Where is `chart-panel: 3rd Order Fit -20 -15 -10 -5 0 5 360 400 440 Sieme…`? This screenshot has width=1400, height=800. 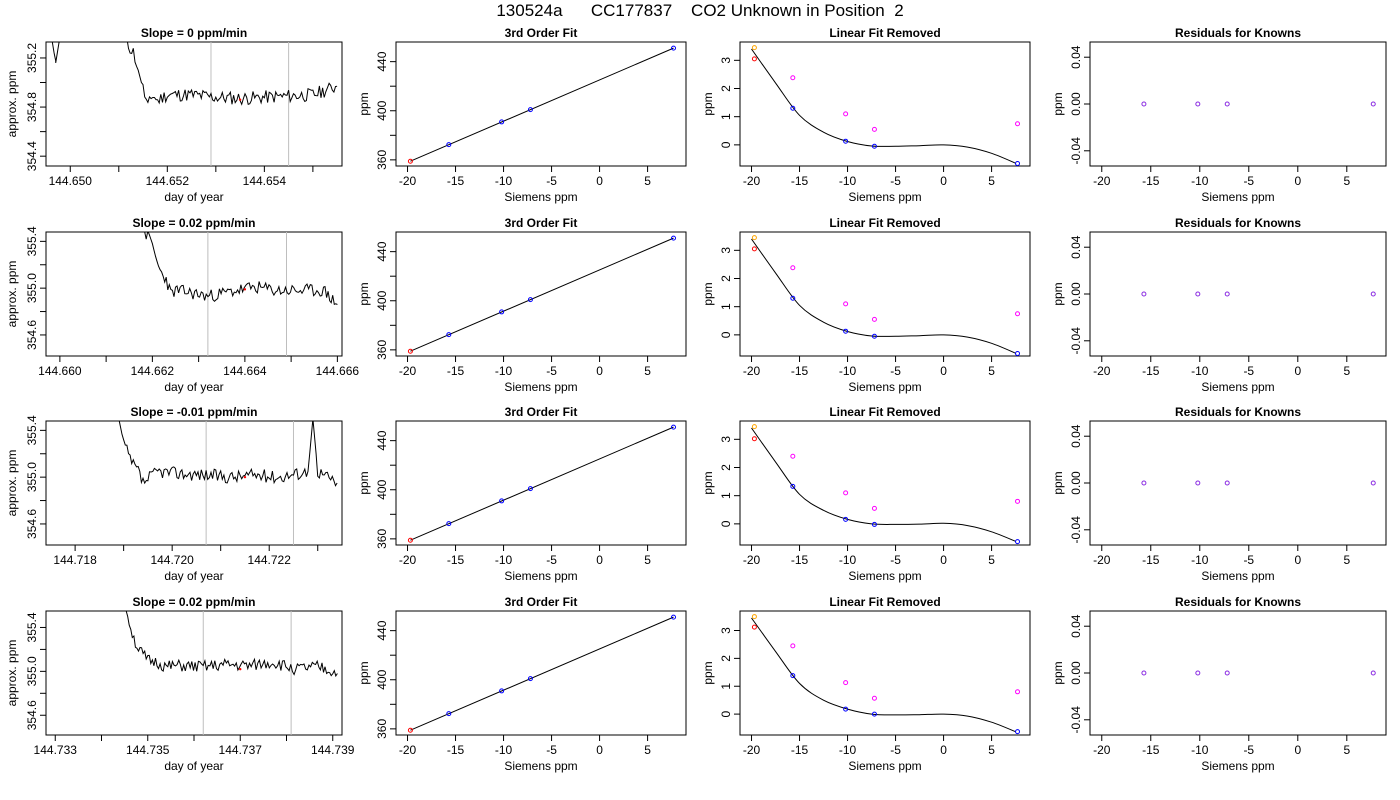 chart-panel: 3rd Order Fit -20 -15 -10 -5 0 5 360 400 440 Sieme… is located at coordinates (522, 305).